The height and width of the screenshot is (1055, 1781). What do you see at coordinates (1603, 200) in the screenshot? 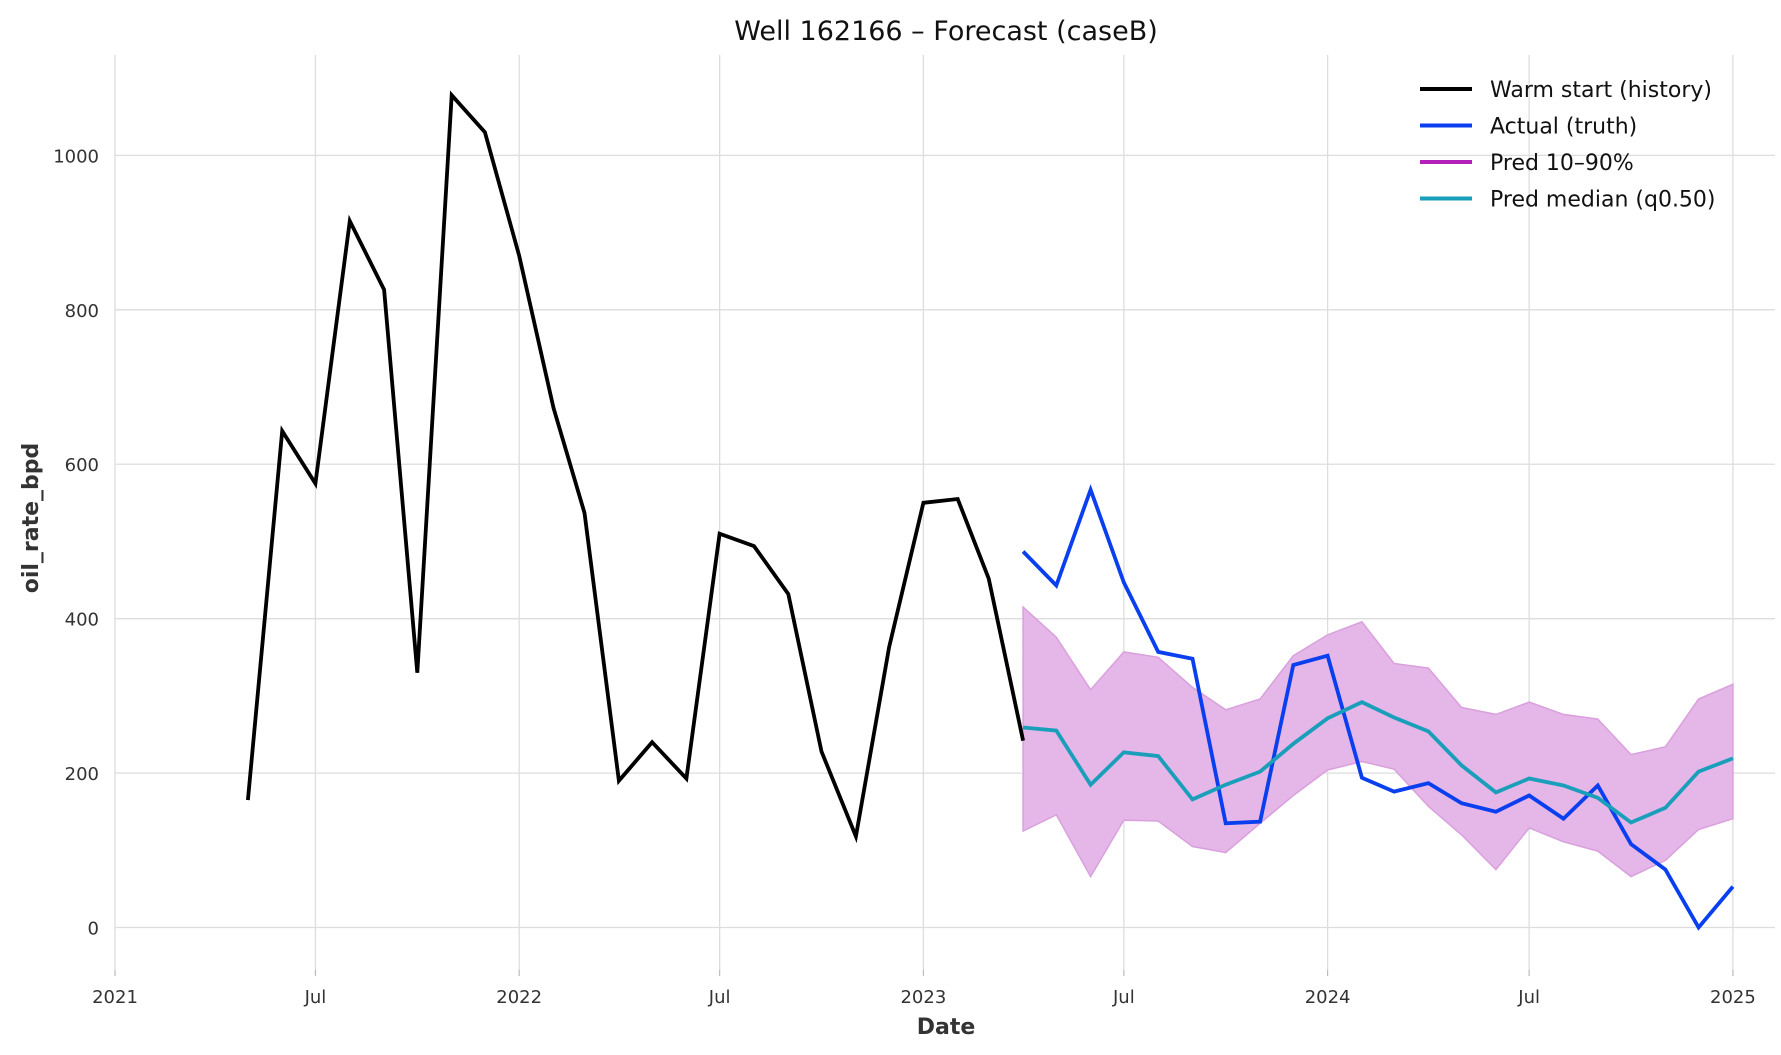
I see `legend-label-pred-median-q0-50: Pred median (q0.50)` at bounding box center [1603, 200].